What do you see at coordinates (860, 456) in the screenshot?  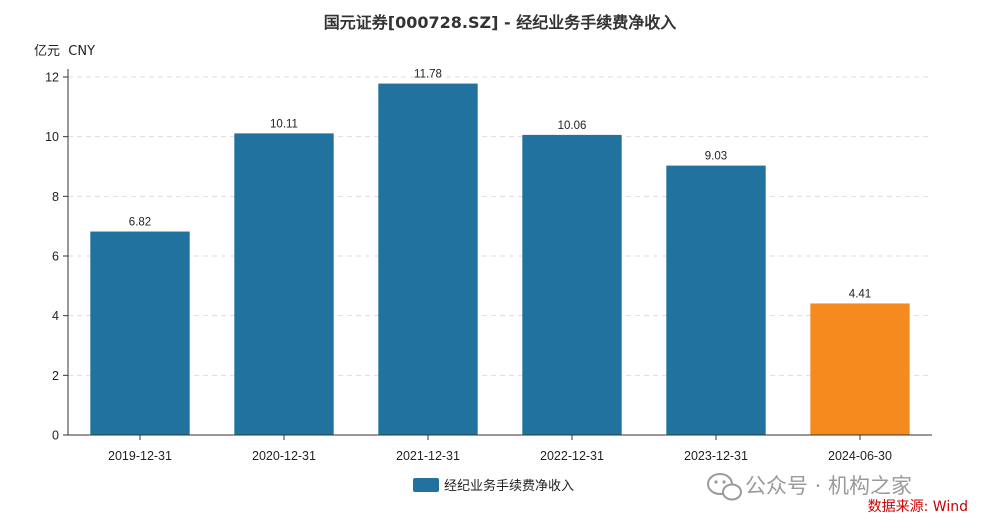 I see `x-tick-label: 2024-06-30` at bounding box center [860, 456].